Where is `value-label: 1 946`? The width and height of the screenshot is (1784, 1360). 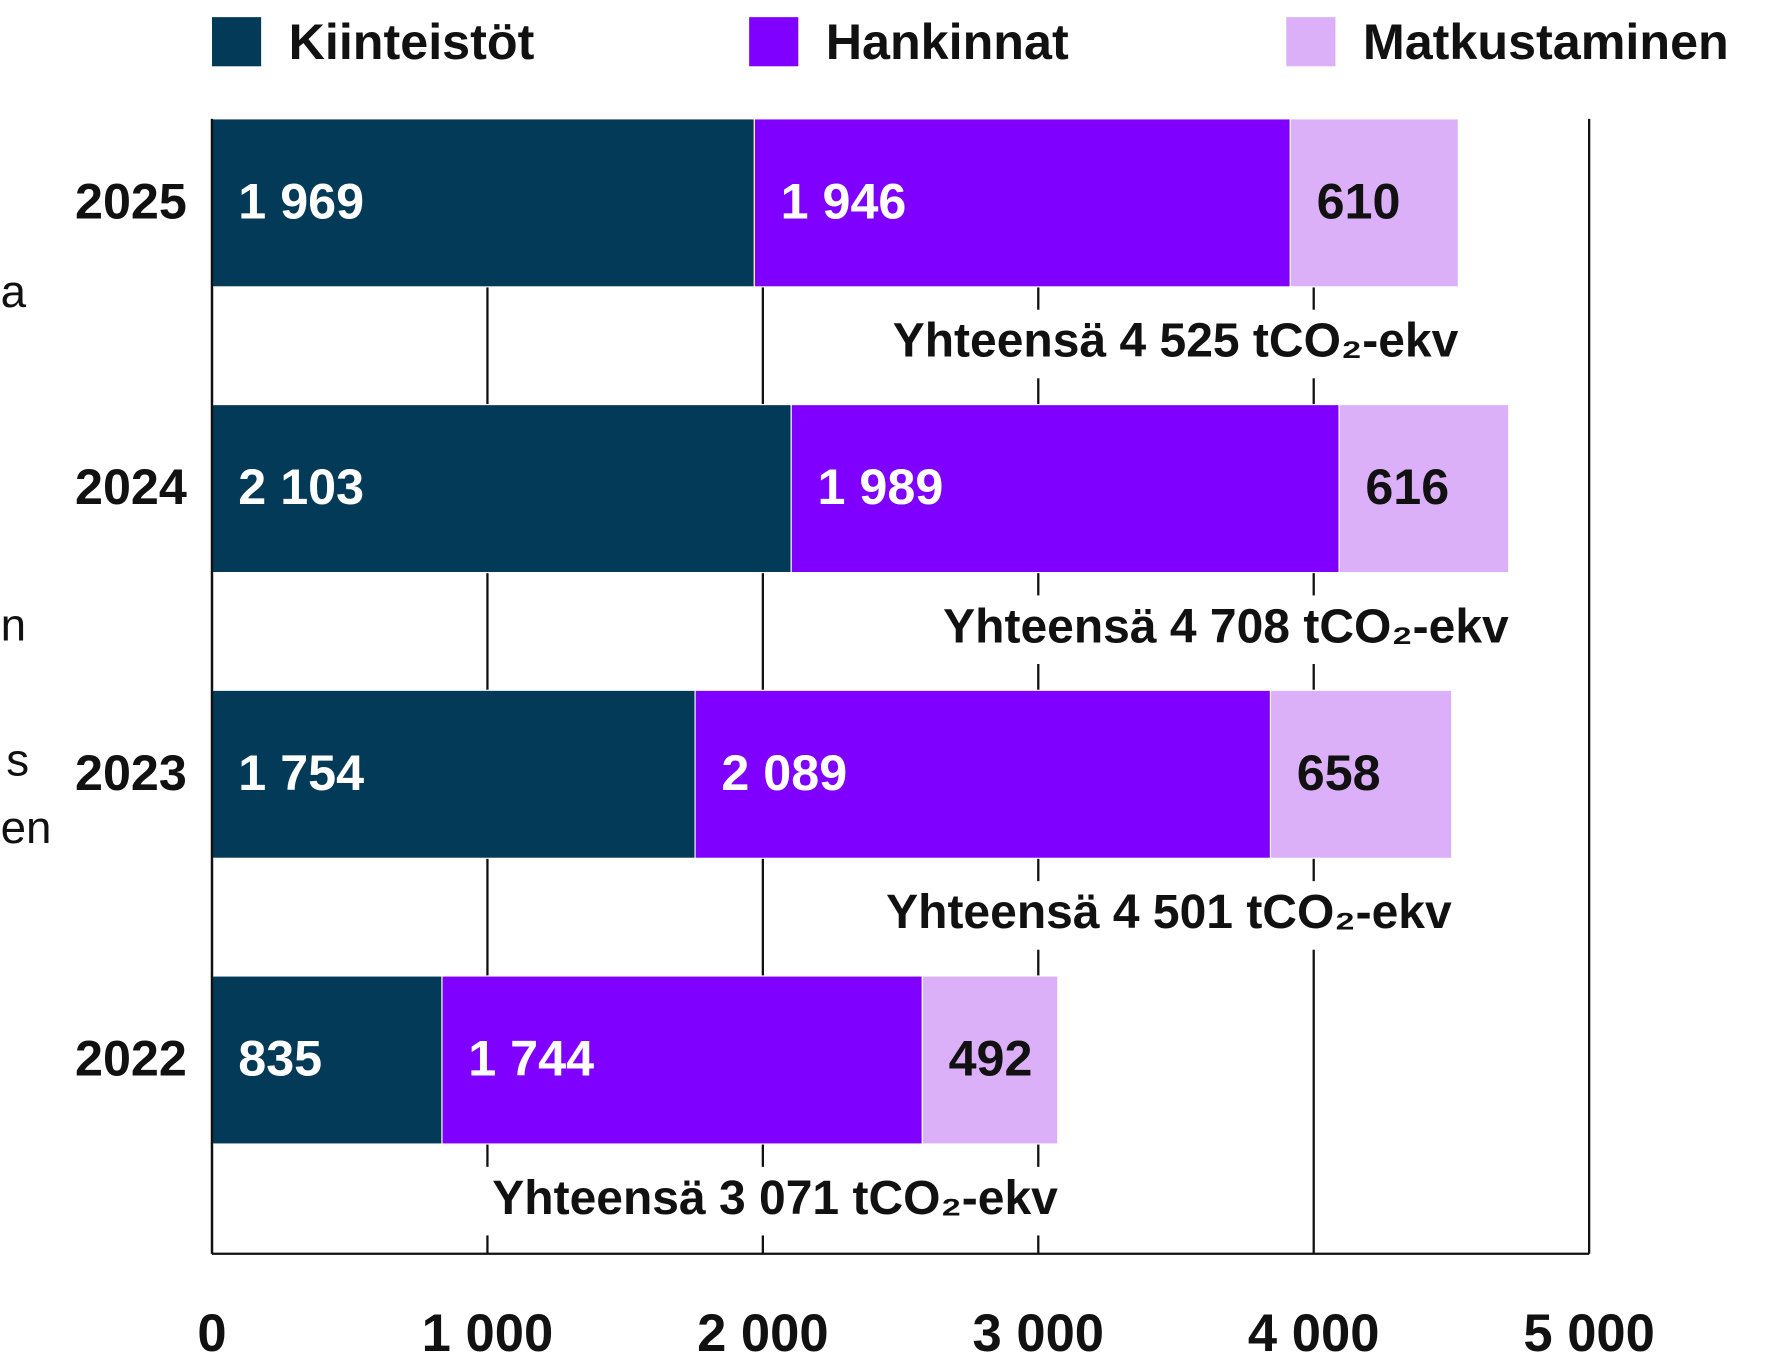 value-label: 1 946 is located at coordinates (844, 200).